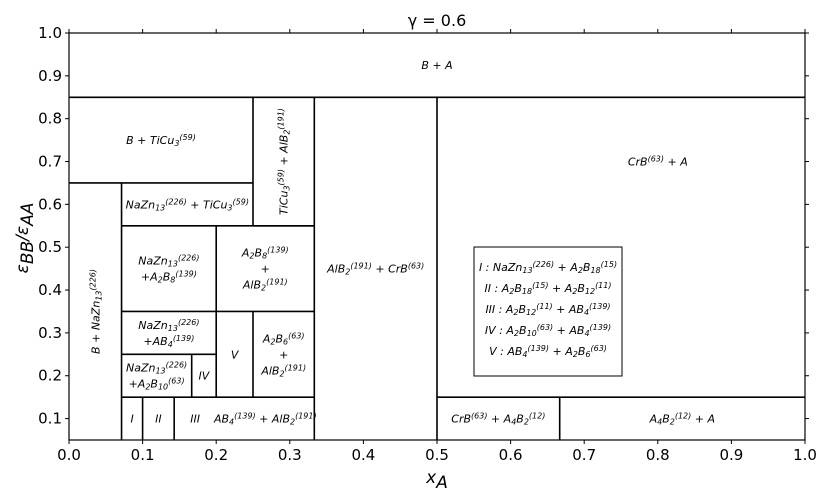 Image resolution: width=830 pixels, height=498 pixels. Describe the element at coordinates (50, 247) in the screenshot. I see `y-tick-label: 0.5` at that location.